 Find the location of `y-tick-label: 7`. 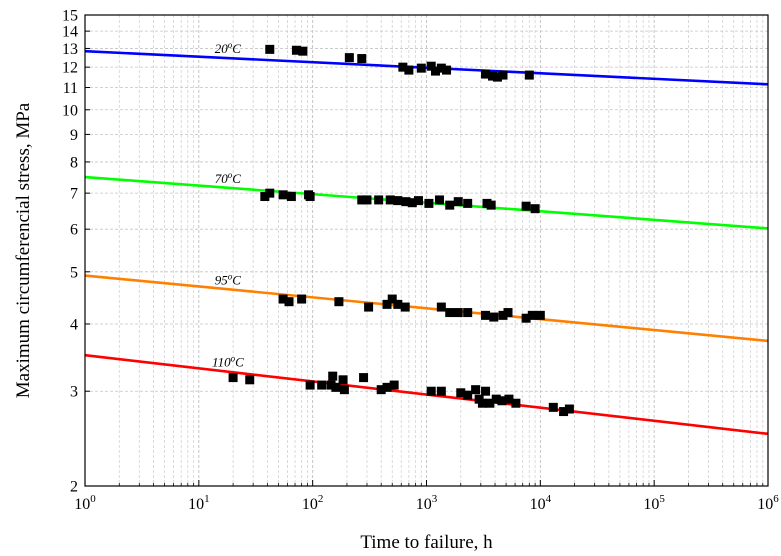

y-tick-label: 7 is located at coordinates (74, 194).